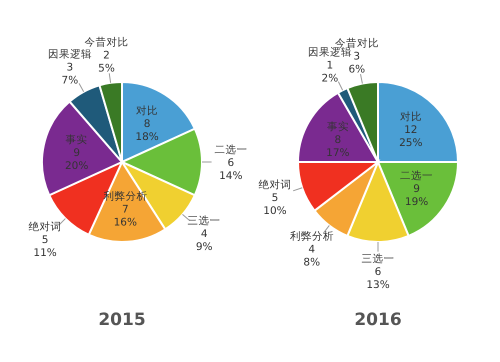 The image size is (500, 362). What do you see at coordinates (45, 246) in the screenshot?
I see `data-label: 5 11%` at bounding box center [45, 246].